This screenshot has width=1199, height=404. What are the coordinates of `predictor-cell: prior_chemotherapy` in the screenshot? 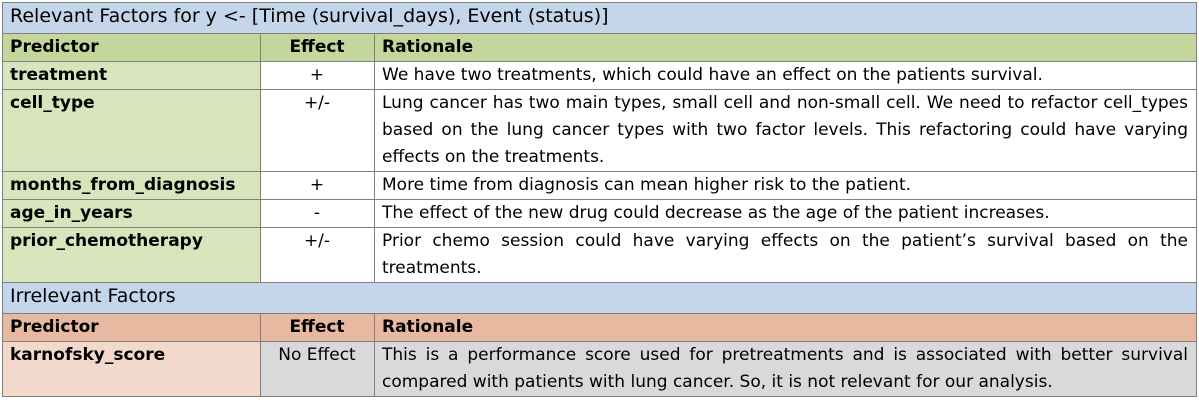 It's located at (131, 255).